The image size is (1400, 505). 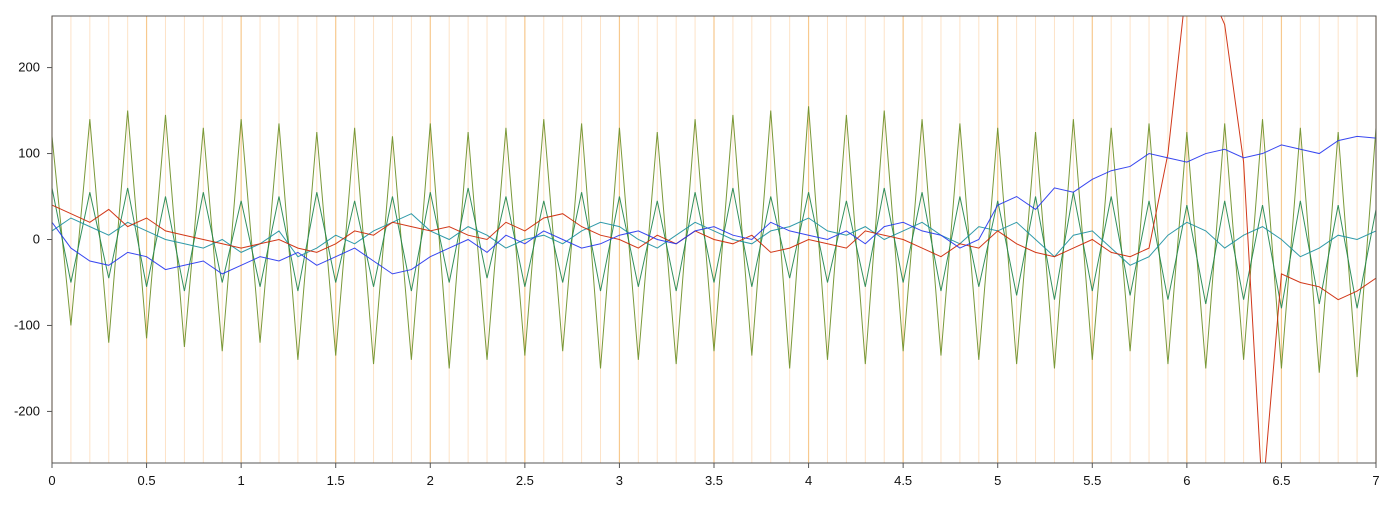 I want to click on y-tick-label: 100, so click(x=29, y=153).